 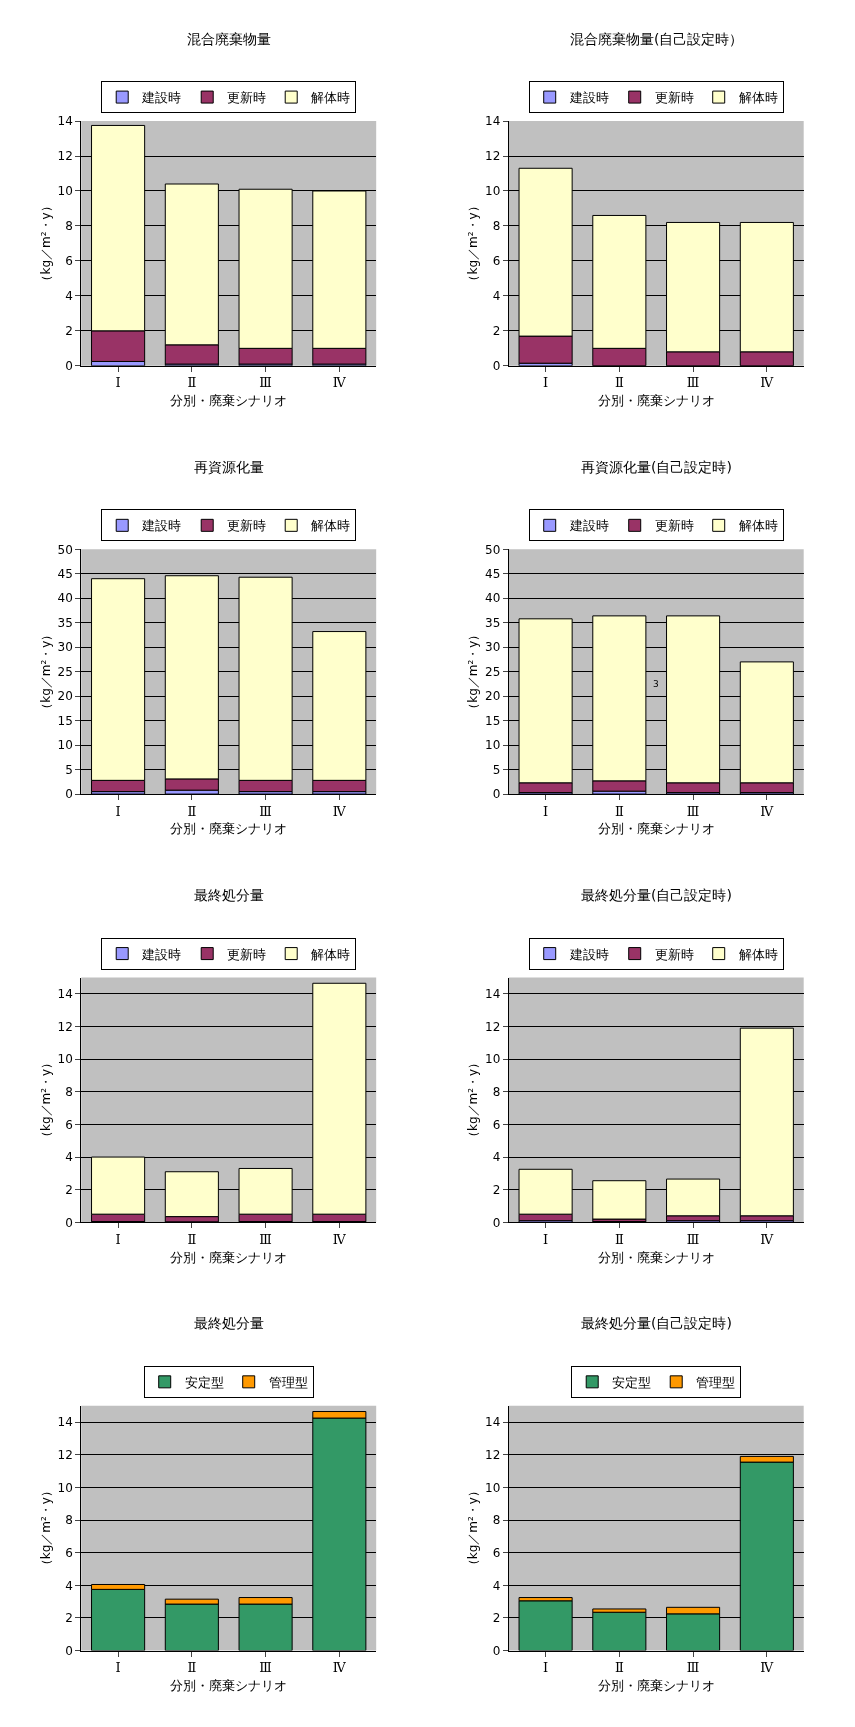 I want to click on chart-title: 最終処分量(自己設定時), so click(x=656, y=895).